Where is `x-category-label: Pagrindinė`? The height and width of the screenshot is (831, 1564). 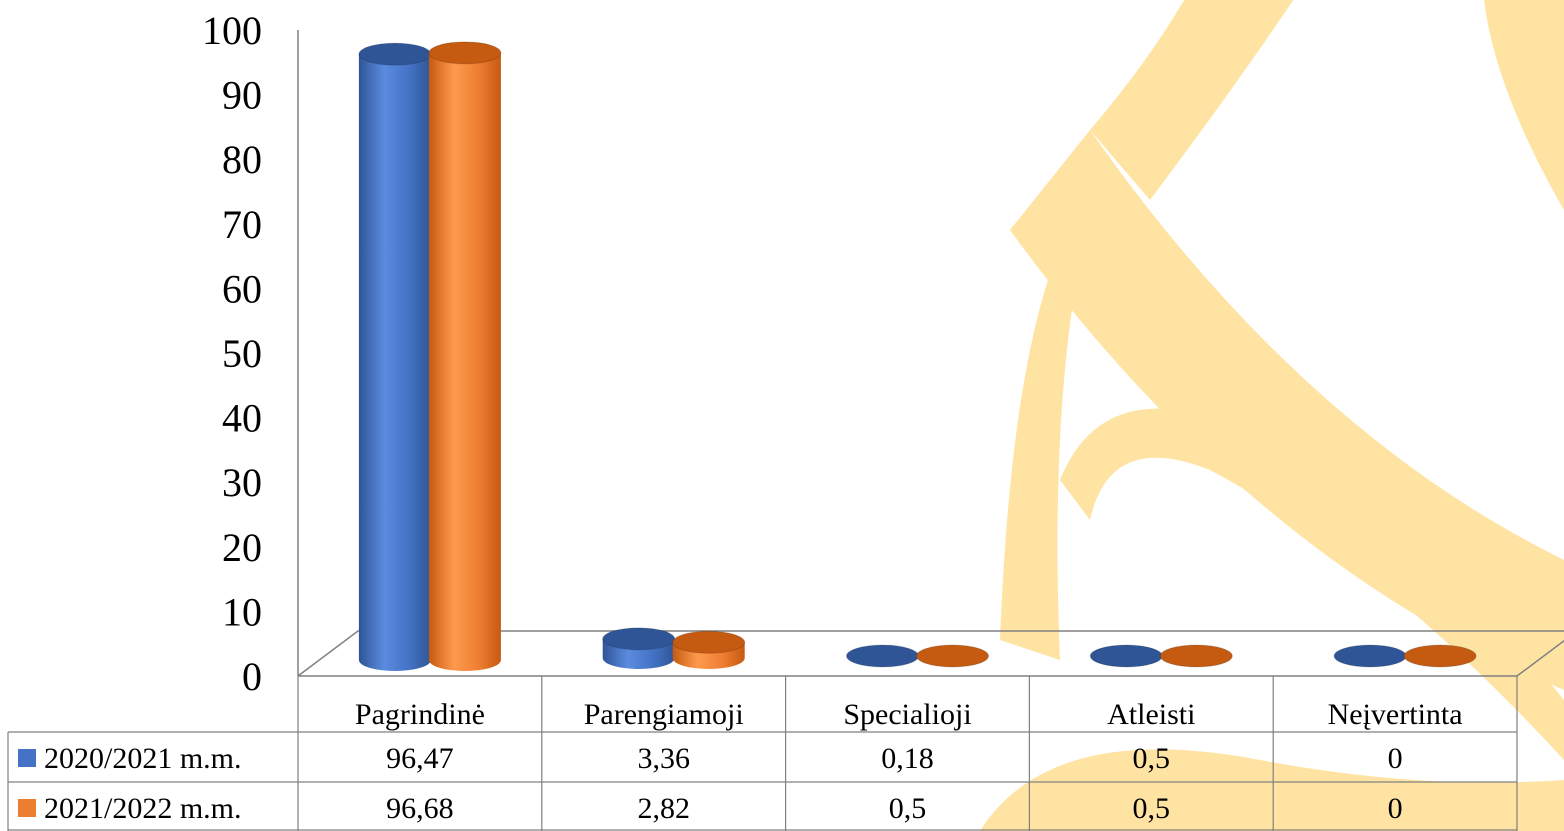 x-category-label: Pagrindinė is located at coordinates (420, 714).